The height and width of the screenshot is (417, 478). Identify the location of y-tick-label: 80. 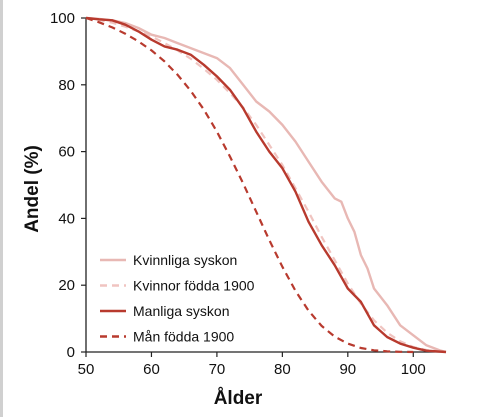
(66, 85).